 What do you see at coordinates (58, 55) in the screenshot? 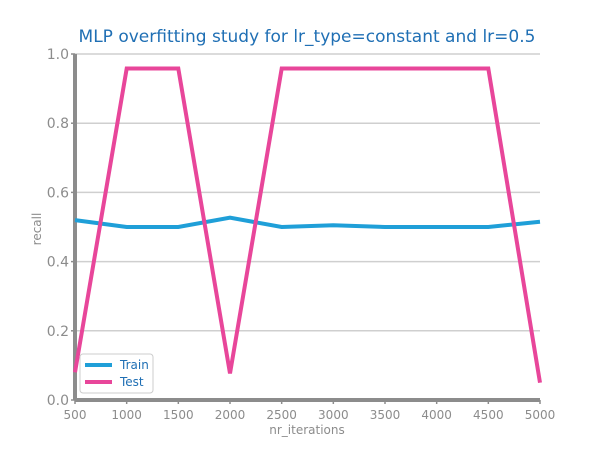
I see `y-tick-label-5: 1.0` at bounding box center [58, 55].